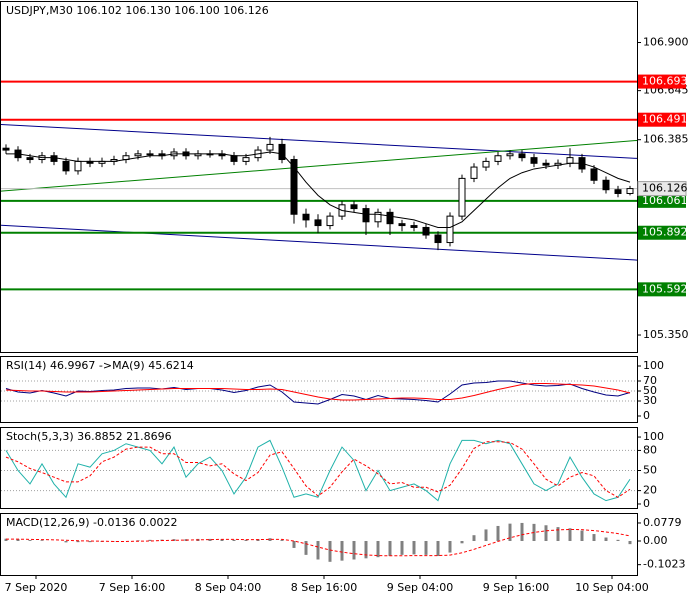 This screenshot has height=600, width=700. Describe the element at coordinates (666, 42) in the screenshot. I see `y-tick-label: 106.900` at that location.